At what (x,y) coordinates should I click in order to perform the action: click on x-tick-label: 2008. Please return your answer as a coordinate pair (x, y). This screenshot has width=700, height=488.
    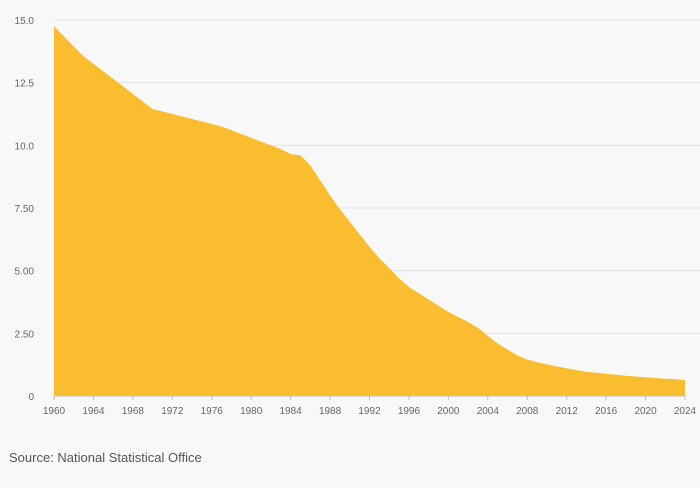
    Looking at the image, I should click on (527, 411).